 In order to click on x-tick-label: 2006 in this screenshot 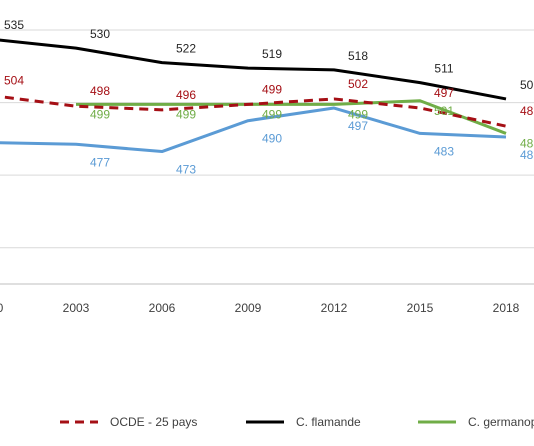, I will do `click(162, 308)`.